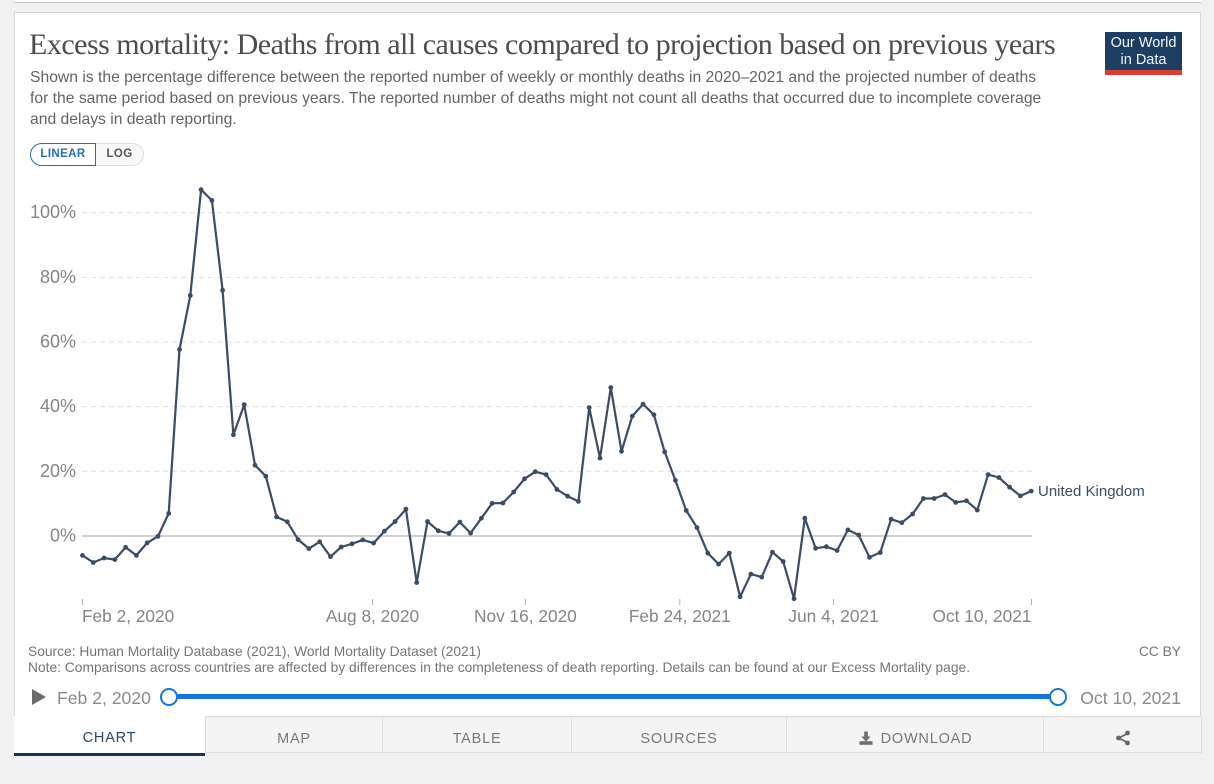  What do you see at coordinates (63, 536) in the screenshot?
I see `svg-text: 0%` at bounding box center [63, 536].